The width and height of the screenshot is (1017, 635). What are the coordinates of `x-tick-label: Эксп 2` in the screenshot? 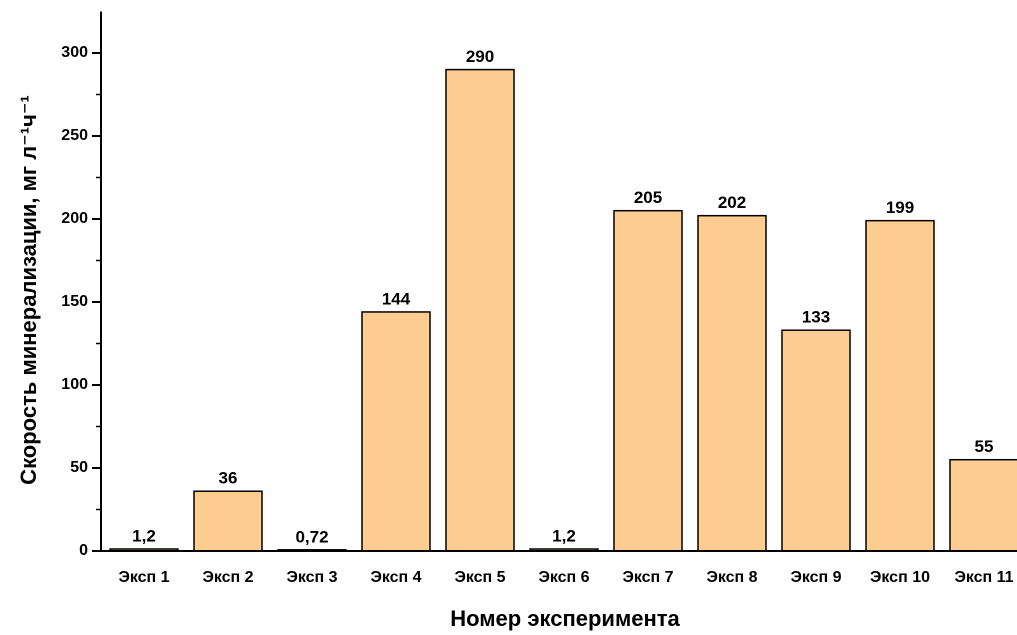 It's located at (227, 577).